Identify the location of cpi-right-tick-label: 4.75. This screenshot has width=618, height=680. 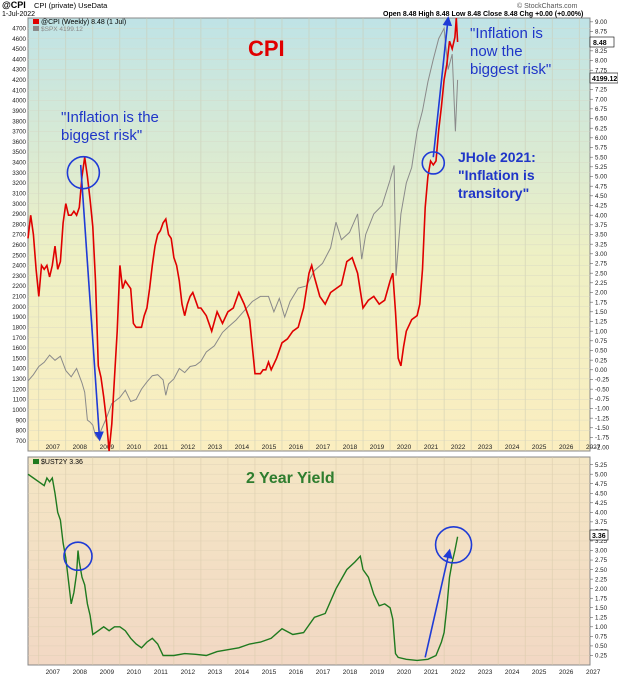
(601, 186).